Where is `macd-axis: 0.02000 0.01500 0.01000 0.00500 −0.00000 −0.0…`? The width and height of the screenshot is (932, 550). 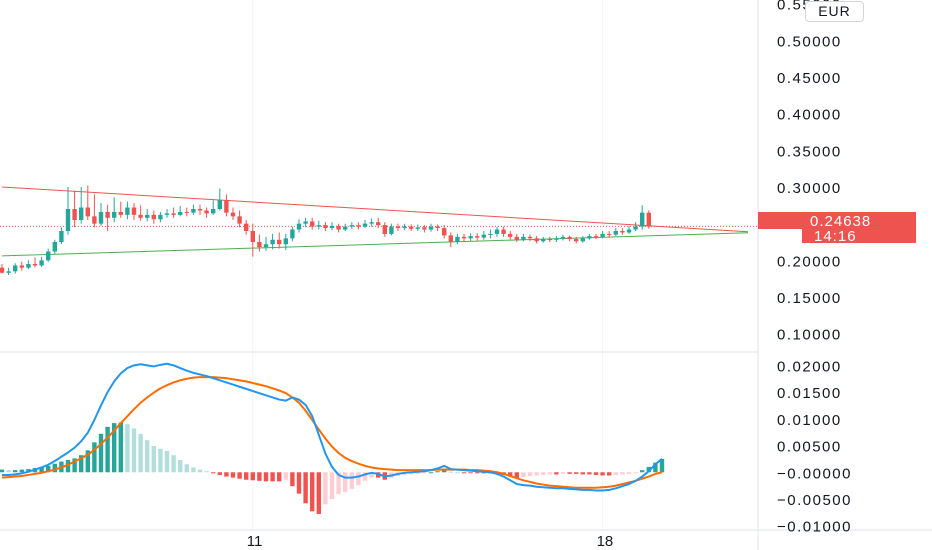 macd-axis: 0.02000 0.01500 0.01000 0.00500 −0.00000 −0.0… is located at coordinates (814, 446).